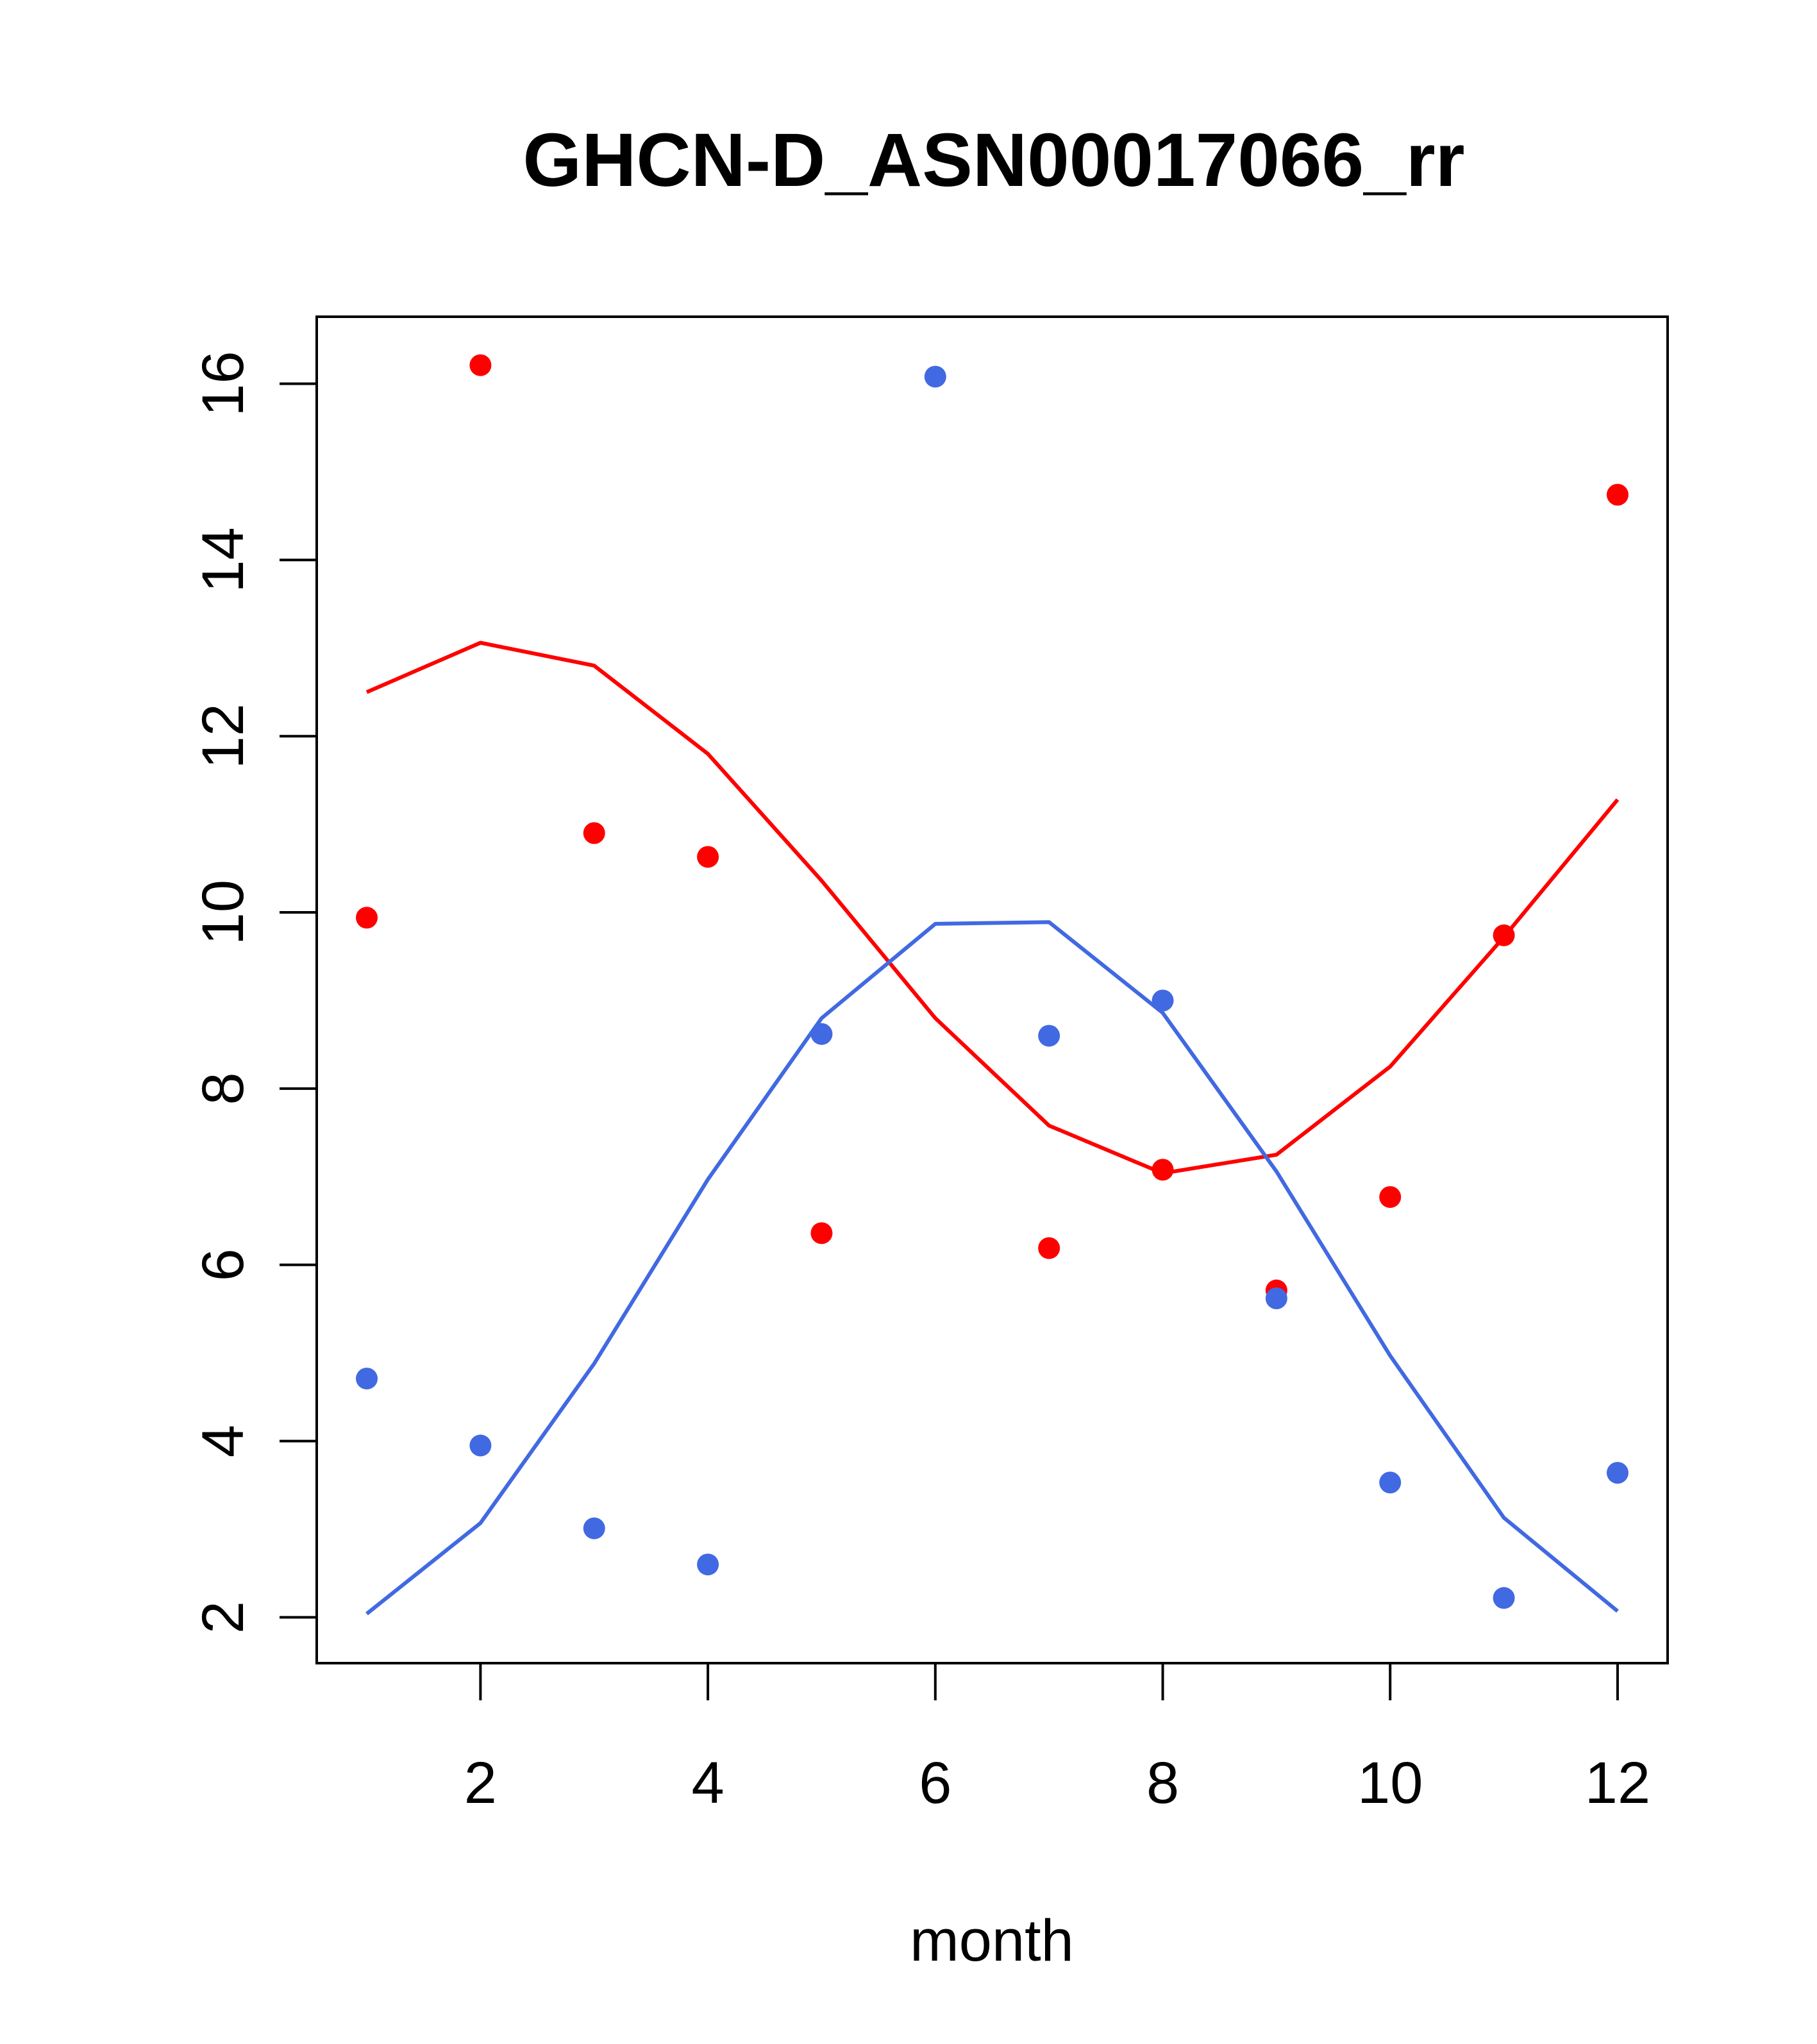 The height and width of the screenshot is (2044, 1817). What do you see at coordinates (223, 736) in the screenshot?
I see `y-tick-label-5: 12` at bounding box center [223, 736].